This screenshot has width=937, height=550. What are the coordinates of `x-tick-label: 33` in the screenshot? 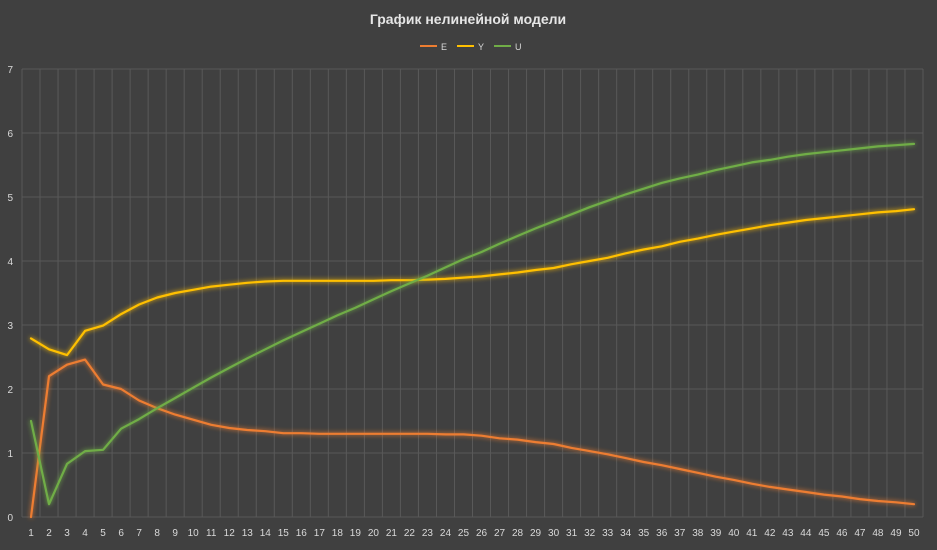 It's located at (608, 533).